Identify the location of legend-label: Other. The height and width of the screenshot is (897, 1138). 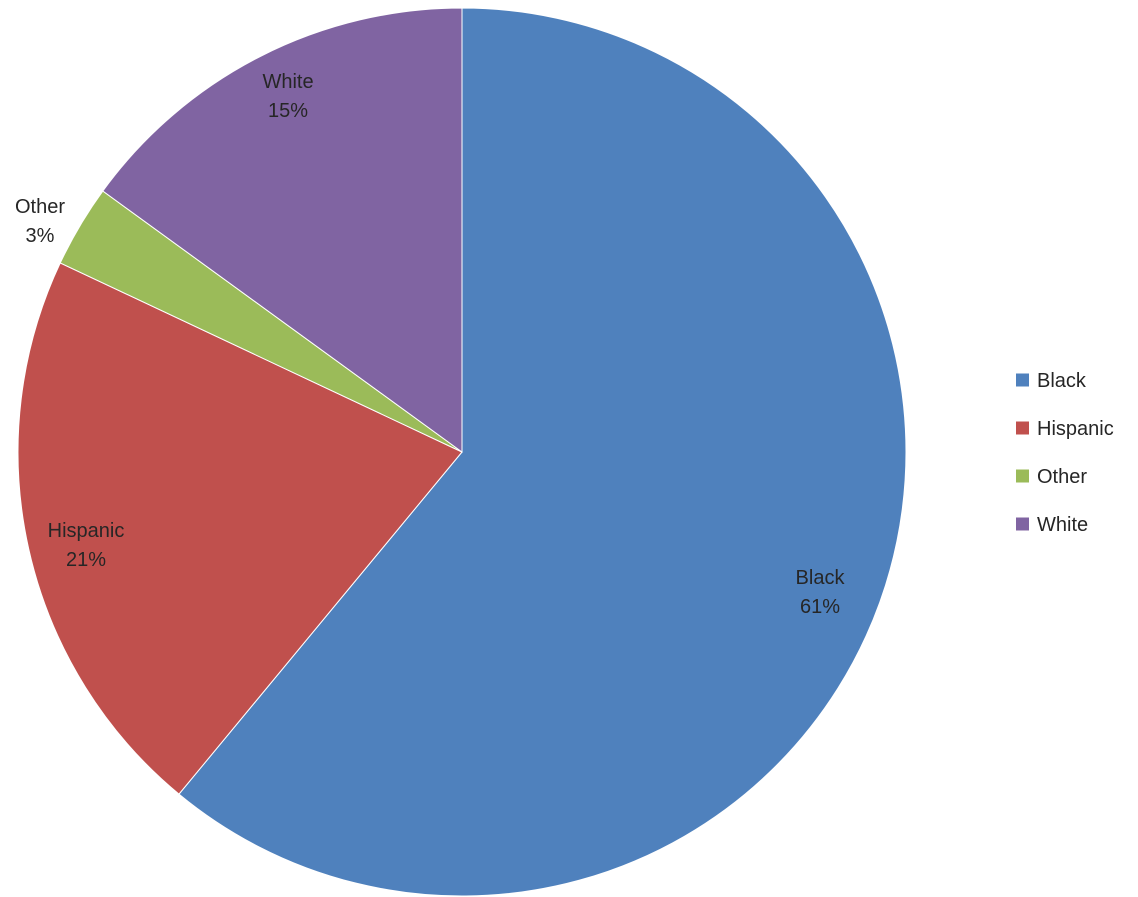
(1062, 477).